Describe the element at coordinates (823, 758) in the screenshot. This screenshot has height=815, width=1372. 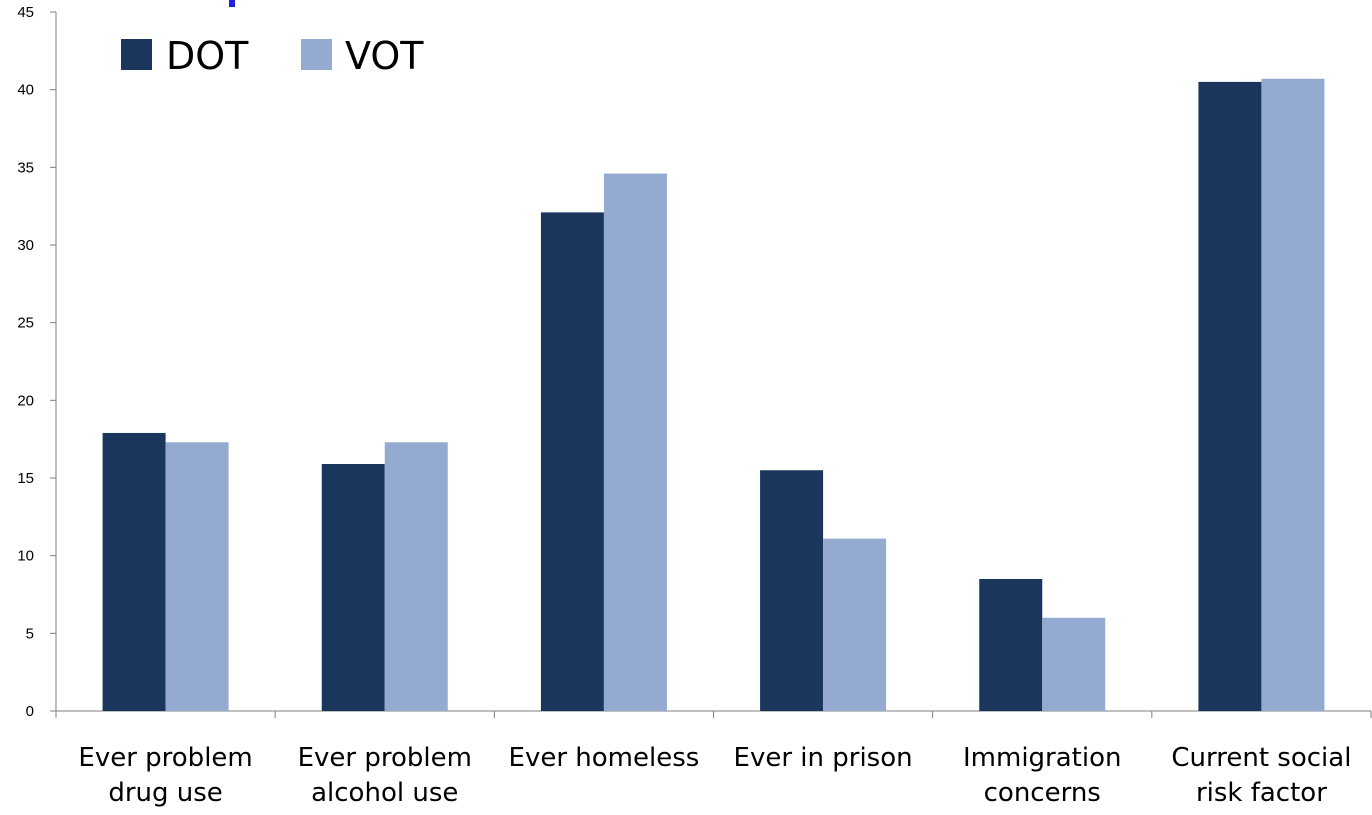
I see `x-category-label: Ever in prison` at that location.